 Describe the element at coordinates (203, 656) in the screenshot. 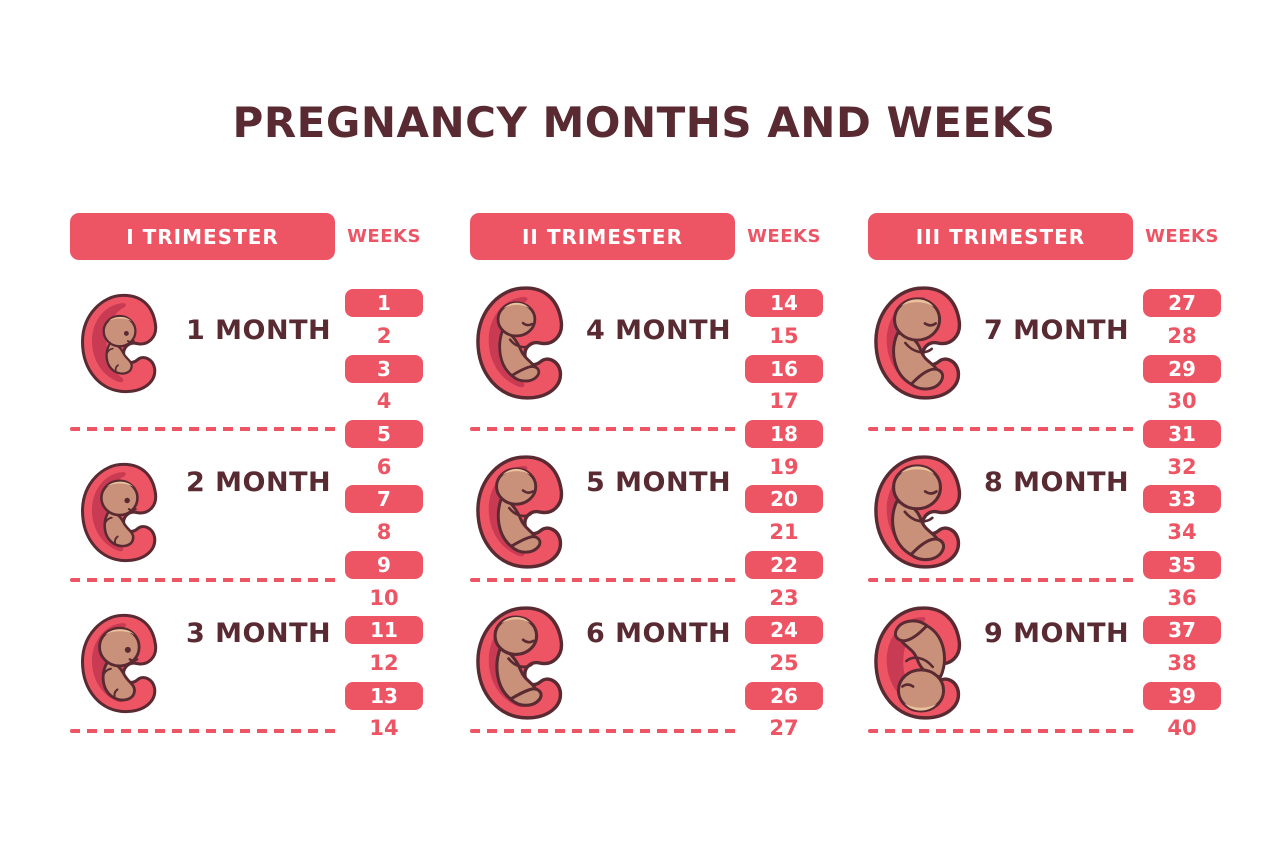

I see `month-3-block: 3 MONTH` at that location.